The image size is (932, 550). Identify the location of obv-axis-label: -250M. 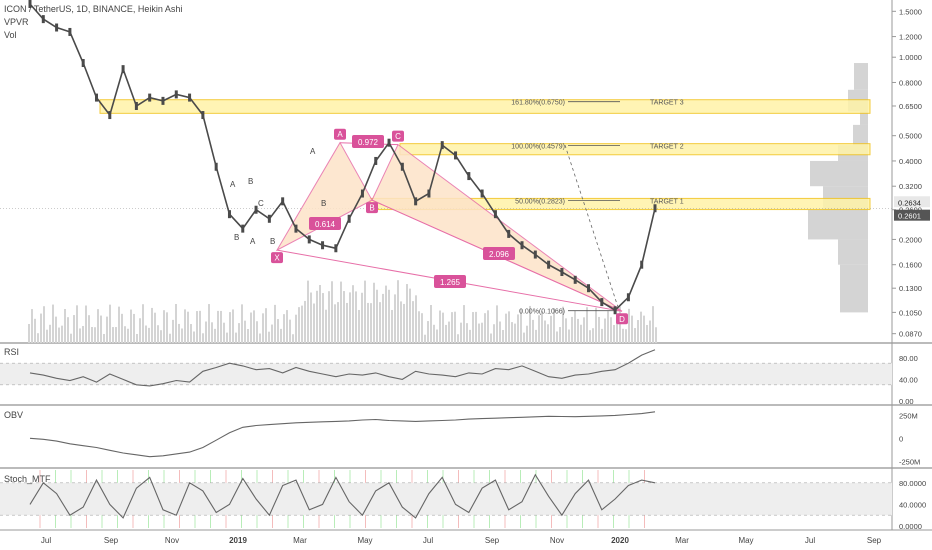
(909, 461).